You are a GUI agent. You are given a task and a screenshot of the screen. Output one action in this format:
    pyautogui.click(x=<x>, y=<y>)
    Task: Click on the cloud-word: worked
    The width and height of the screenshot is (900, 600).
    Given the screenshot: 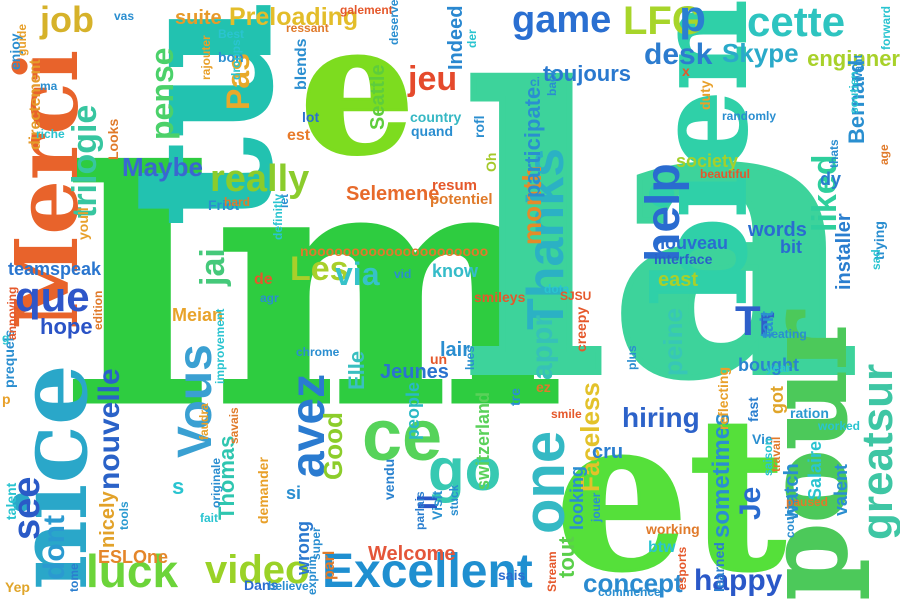 What is the action you would take?
    pyautogui.click(x=839, y=426)
    